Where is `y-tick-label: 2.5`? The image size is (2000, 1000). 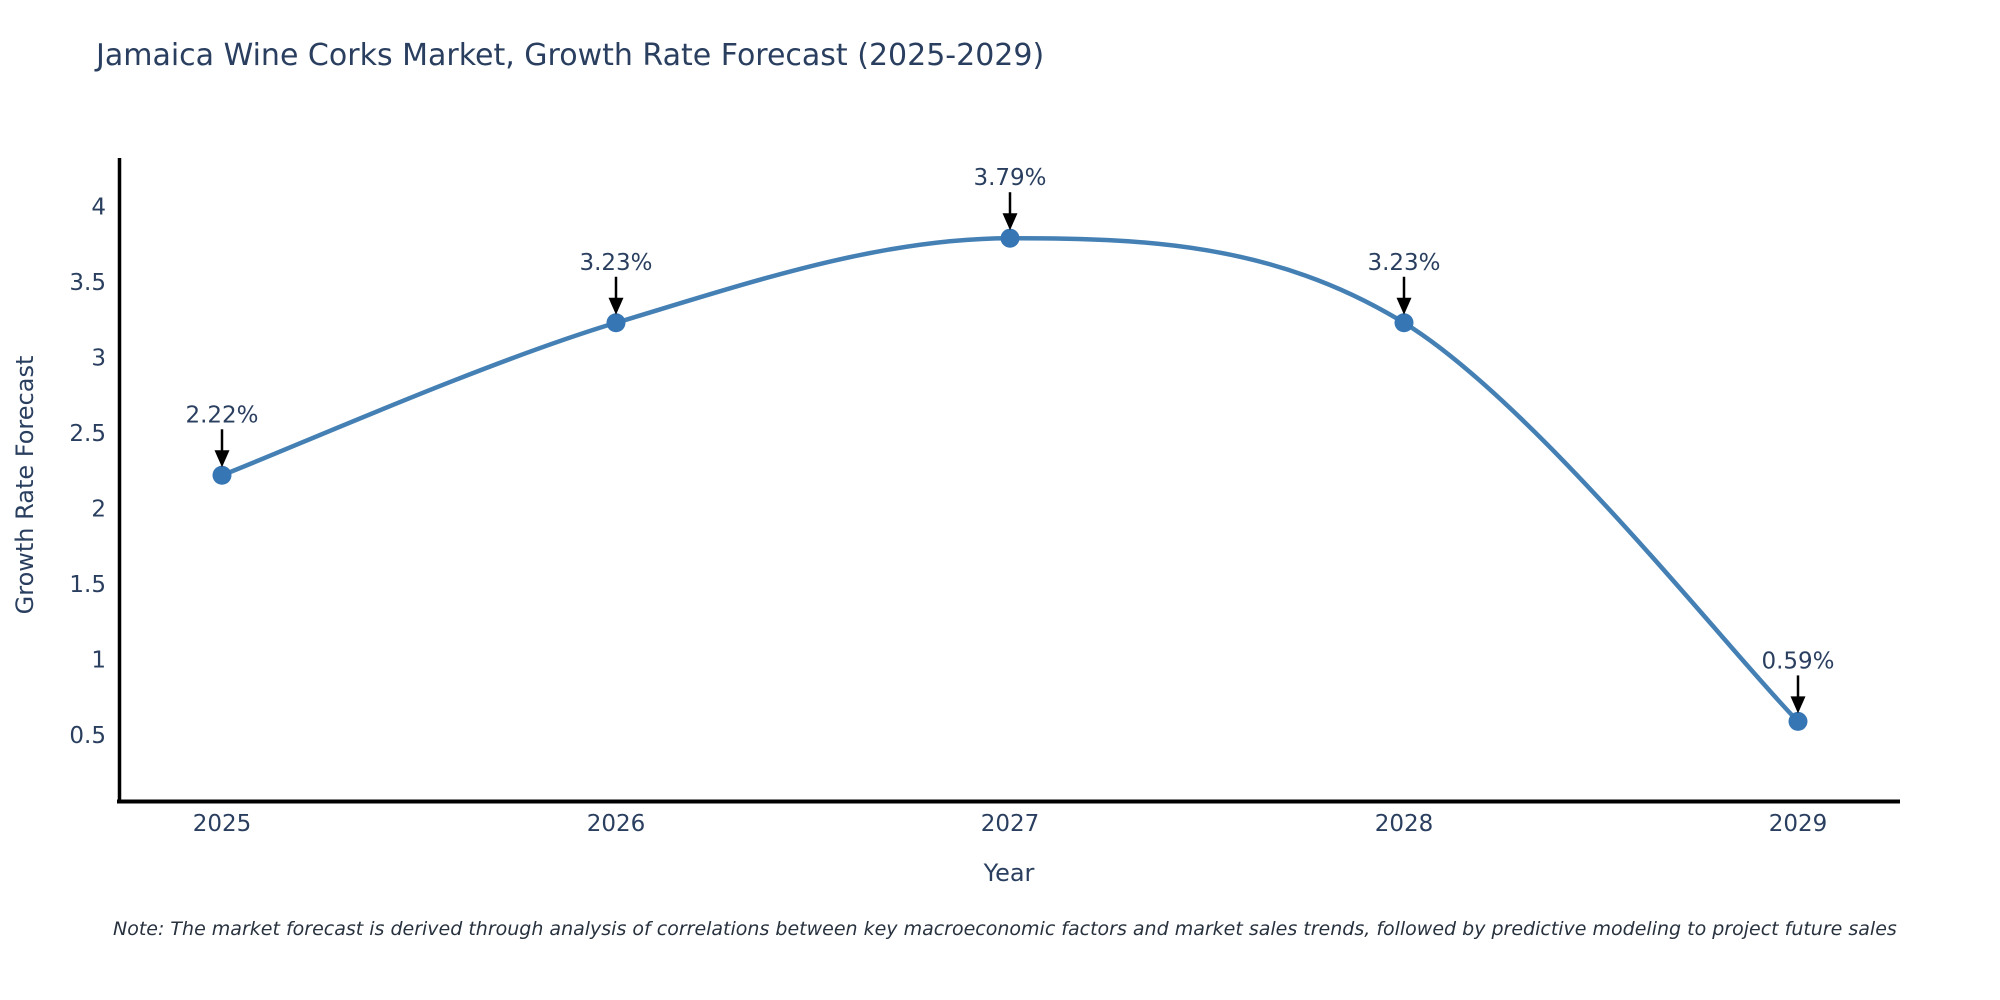
y-tick-label: 2.5 is located at coordinates (87, 434).